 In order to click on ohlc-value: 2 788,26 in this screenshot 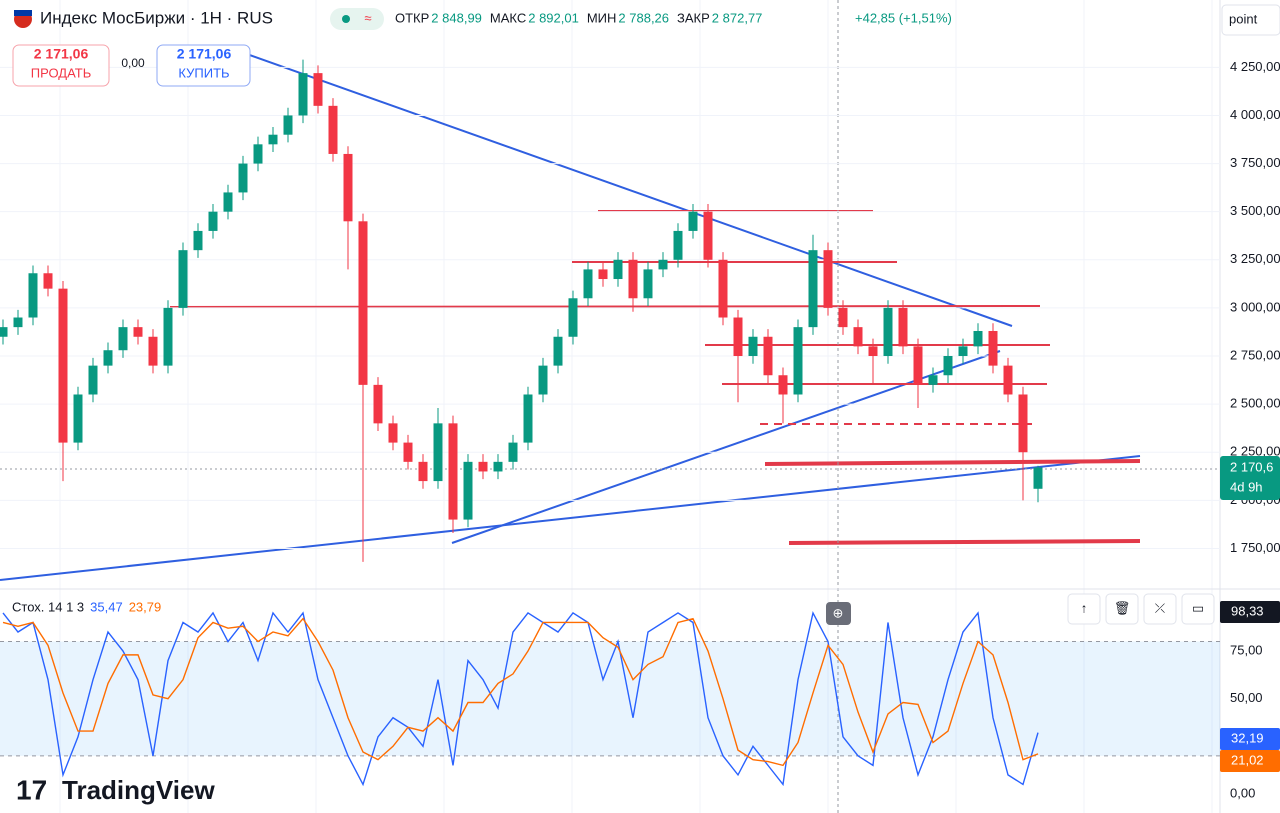, I will do `click(643, 17)`.